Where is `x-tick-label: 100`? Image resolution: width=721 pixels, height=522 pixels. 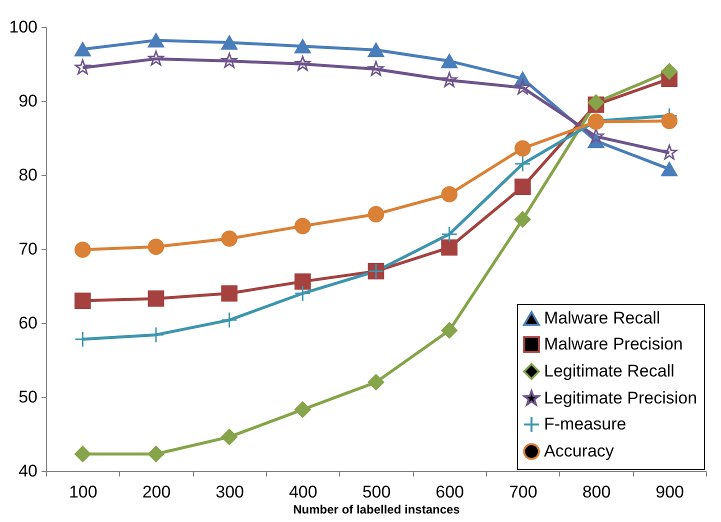 x-tick-label: 100 is located at coordinates (83, 492).